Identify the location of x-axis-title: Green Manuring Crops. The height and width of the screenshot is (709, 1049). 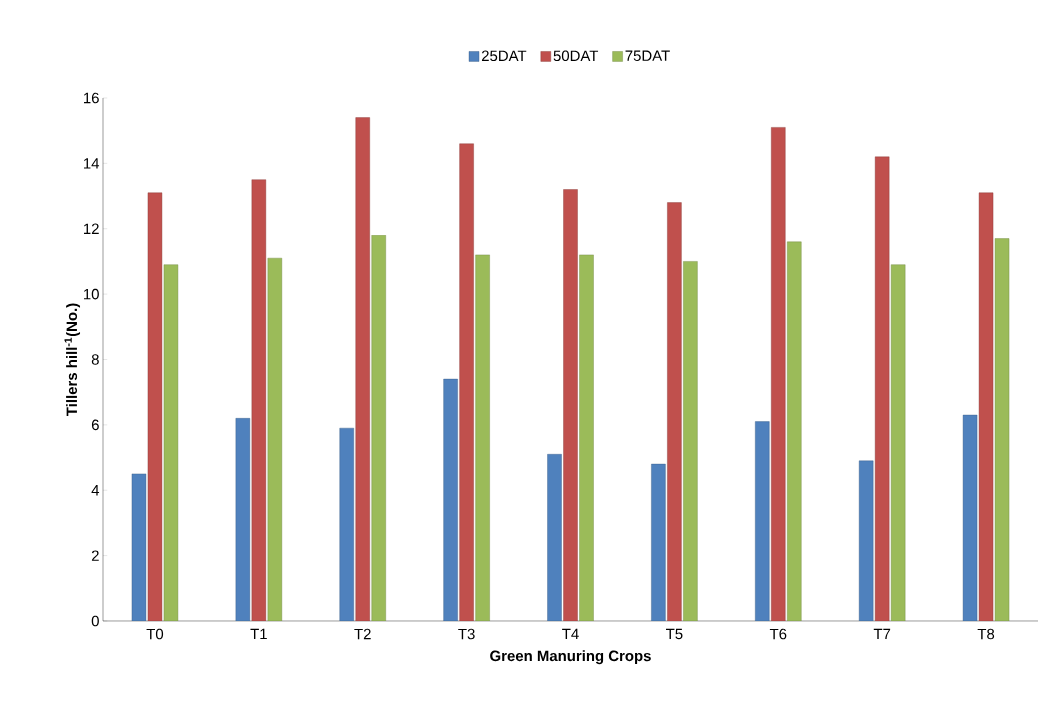
(570, 657).